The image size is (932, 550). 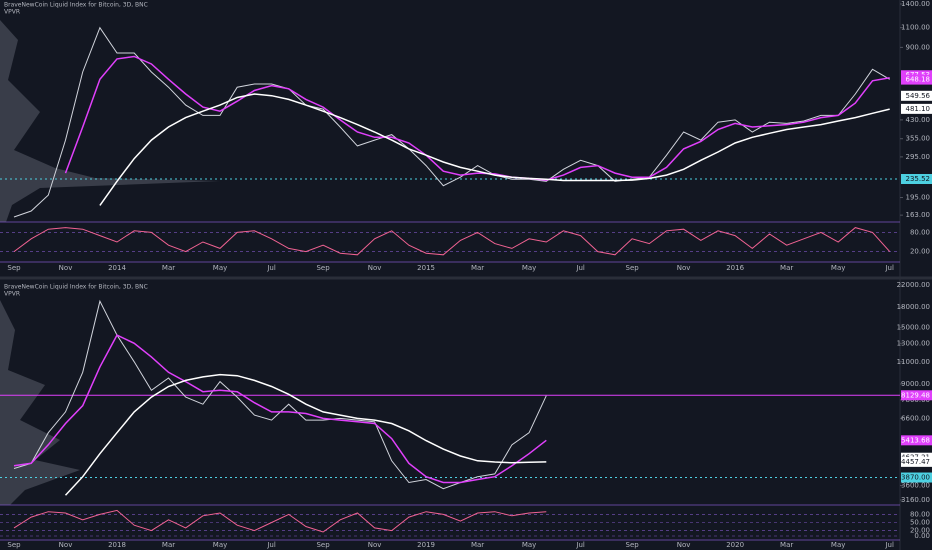 What do you see at coordinates (920, 523) in the screenshot?
I see `oscillator-tick-label: 50.00` at bounding box center [920, 523].